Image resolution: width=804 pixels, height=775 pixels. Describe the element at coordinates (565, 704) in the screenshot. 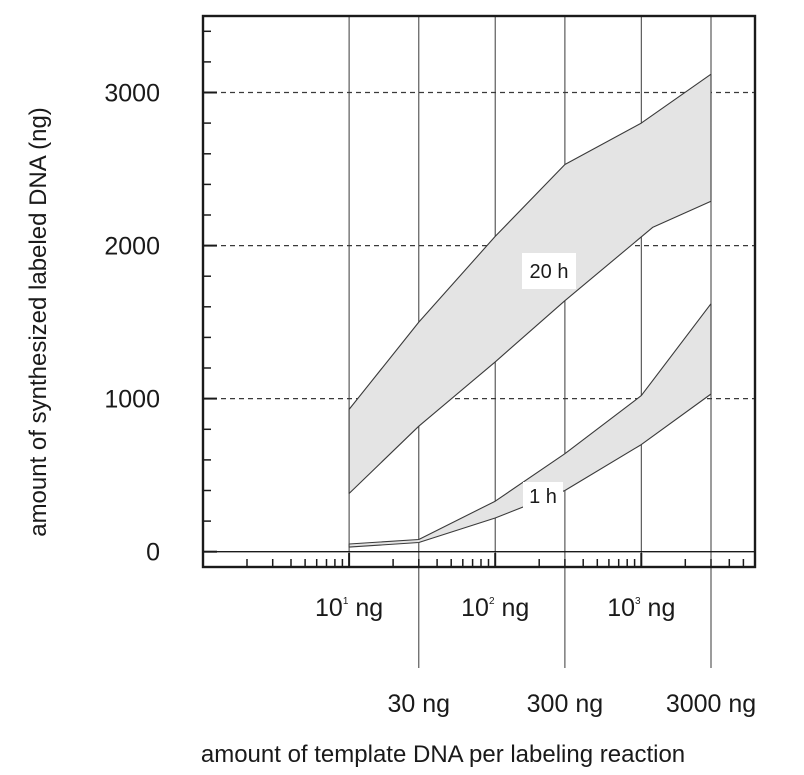

I see `x-secondary-tick-label: 300 ng` at that location.